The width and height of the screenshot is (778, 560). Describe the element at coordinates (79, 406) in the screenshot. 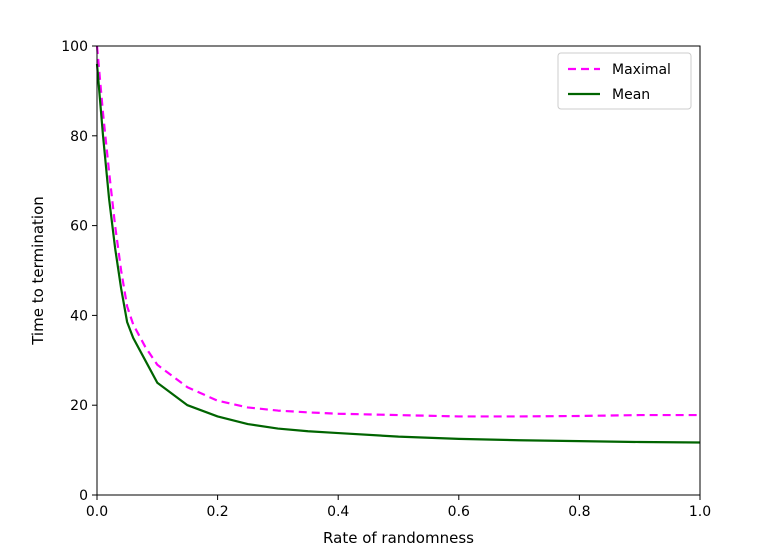

I see `y-tick-label: 20` at that location.